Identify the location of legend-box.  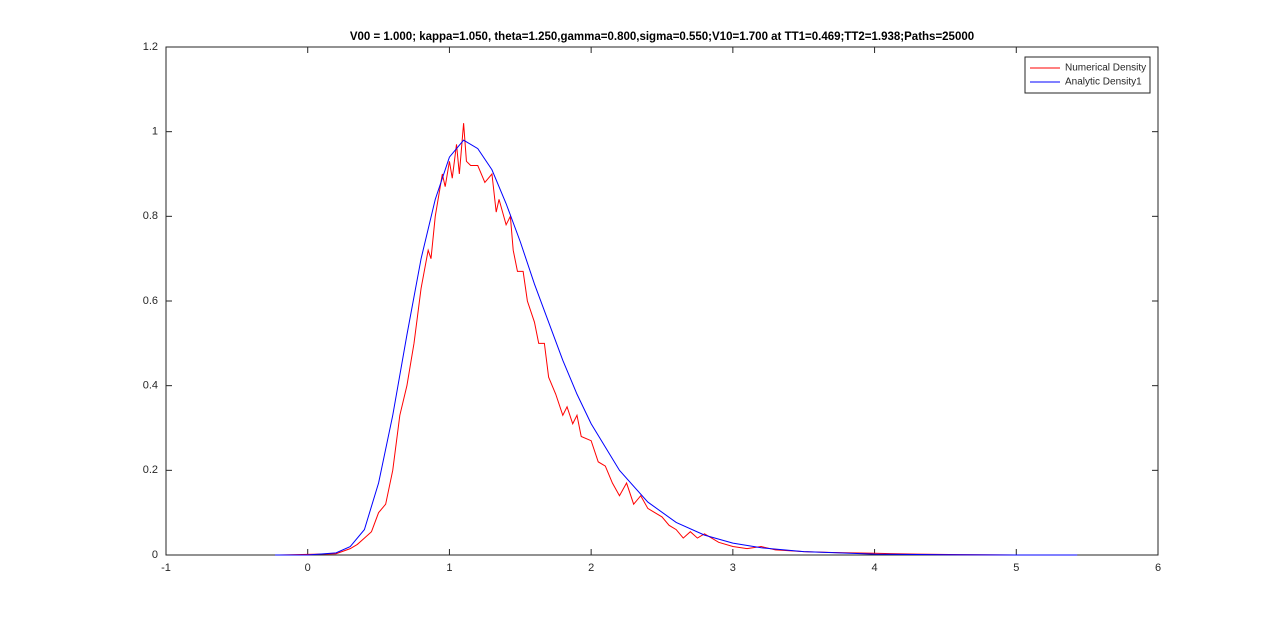
(1087, 75).